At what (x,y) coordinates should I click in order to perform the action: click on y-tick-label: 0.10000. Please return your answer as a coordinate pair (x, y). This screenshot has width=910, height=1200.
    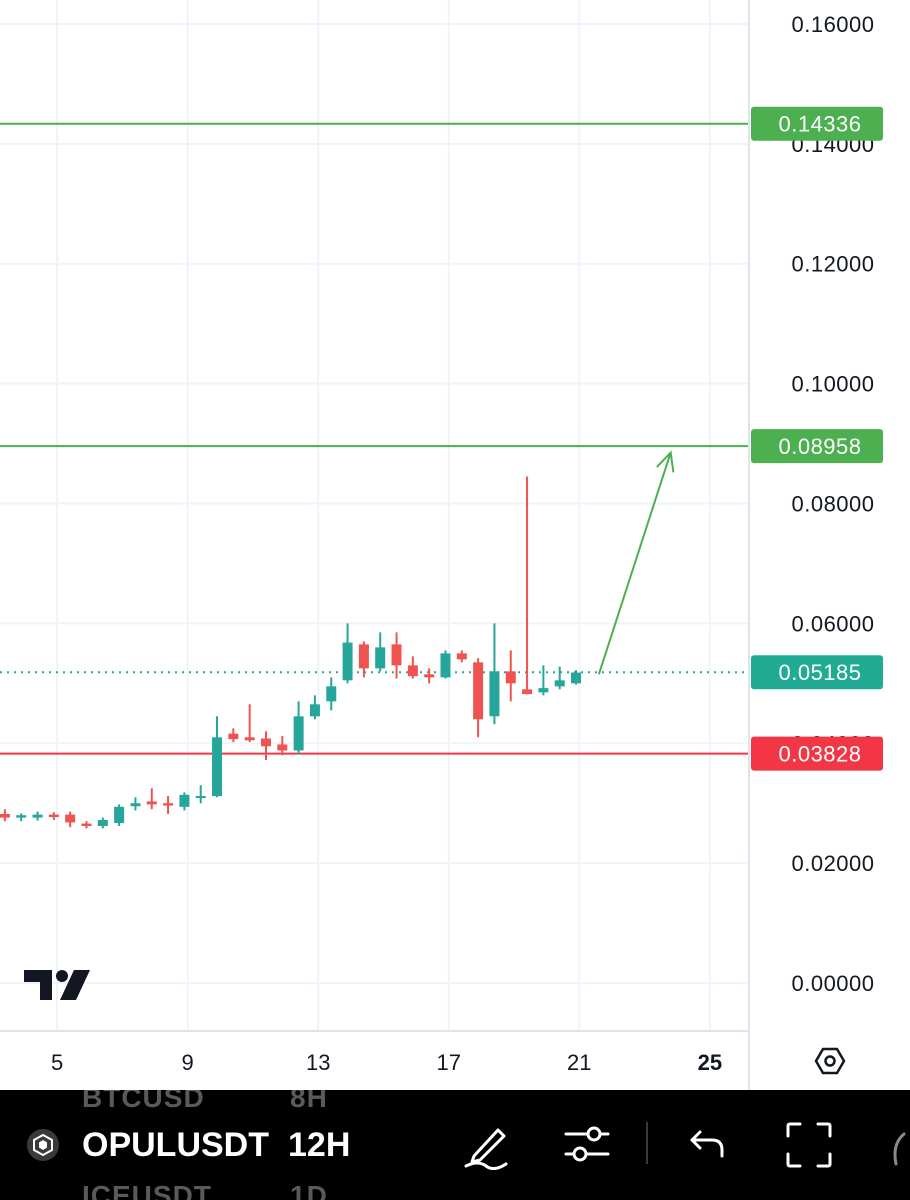
    Looking at the image, I should click on (832, 384).